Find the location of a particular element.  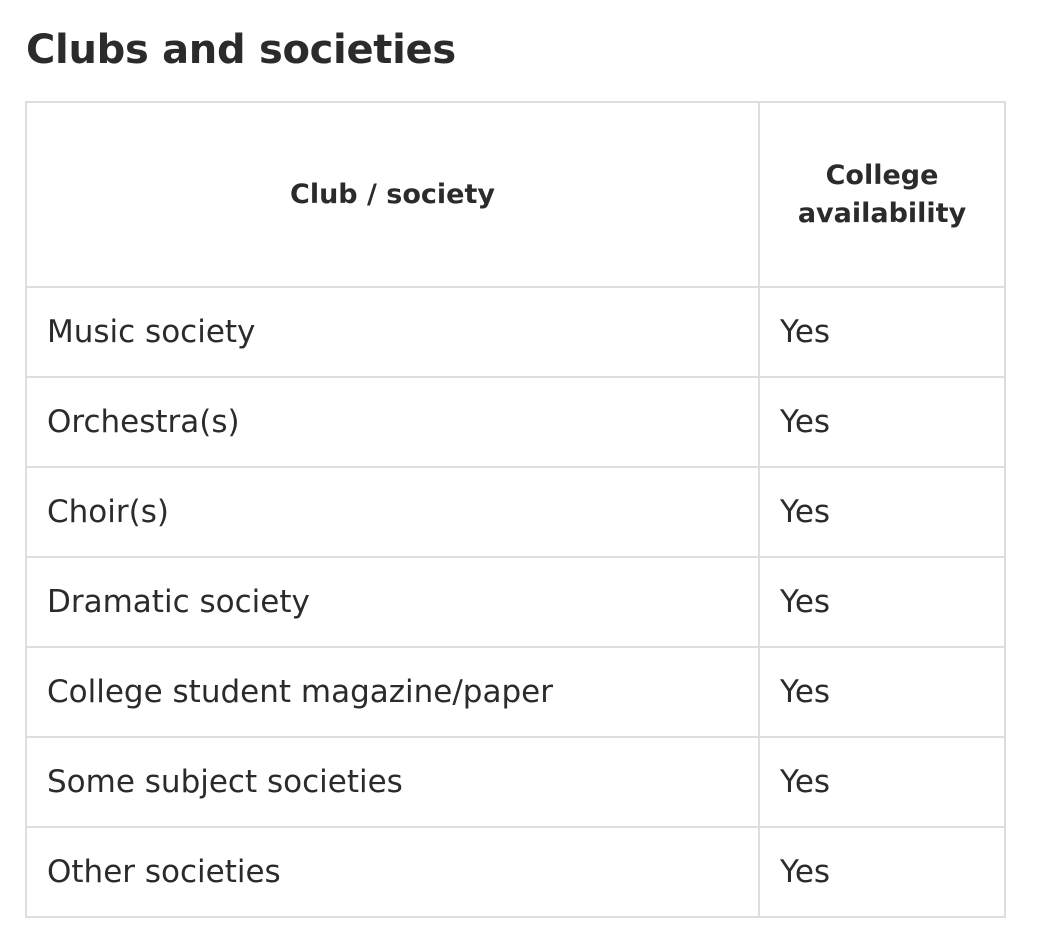

table-row: College student magazine/paper Yes is located at coordinates (515, 692).